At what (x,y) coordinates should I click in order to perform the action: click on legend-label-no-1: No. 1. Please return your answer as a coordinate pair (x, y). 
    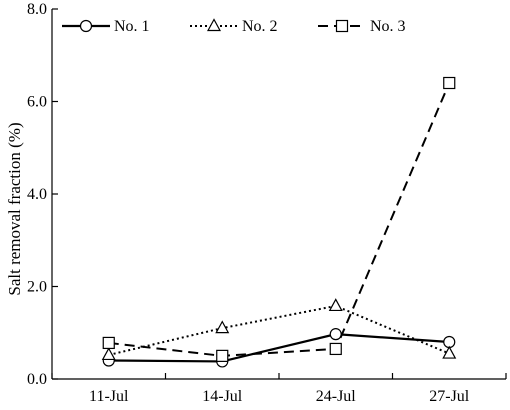
    Looking at the image, I should click on (132, 26).